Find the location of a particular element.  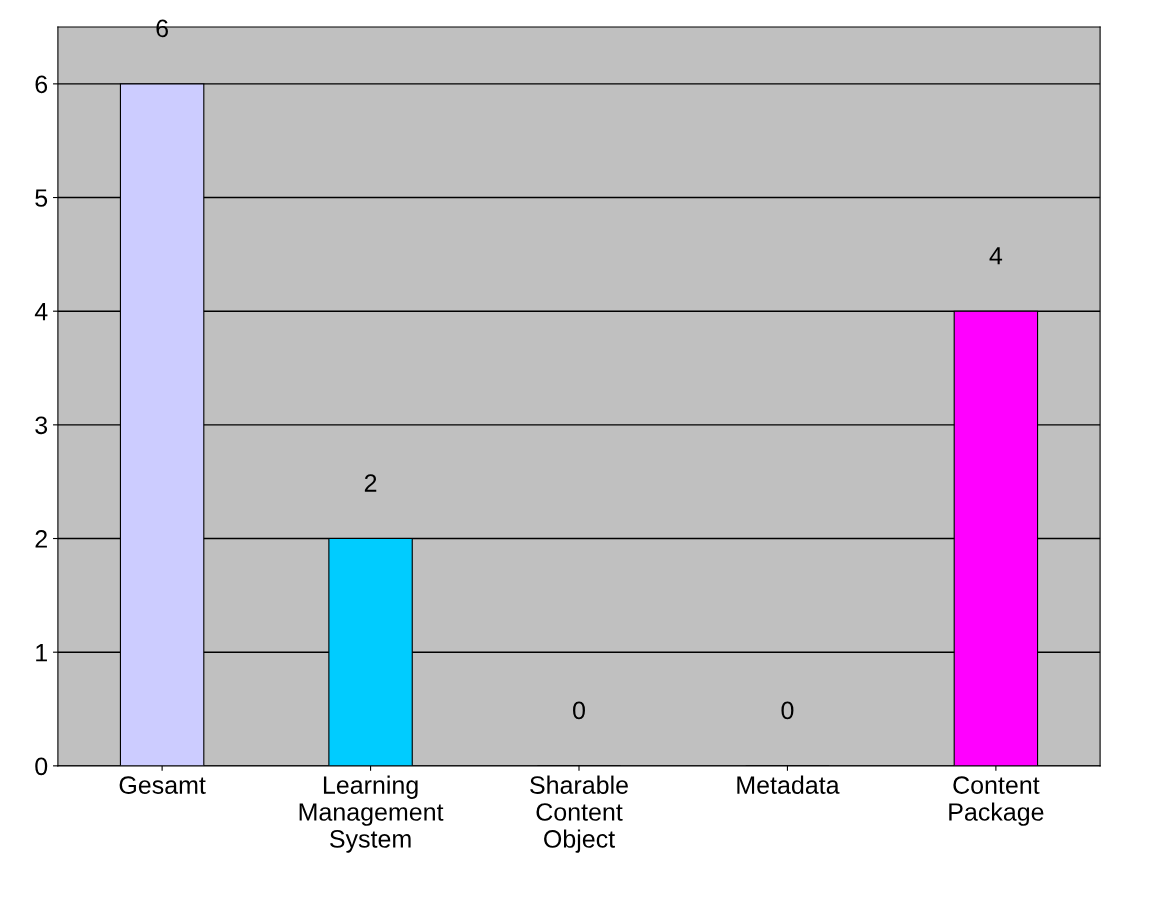

x-tick-label: Sharable Content Object is located at coordinates (579, 814).